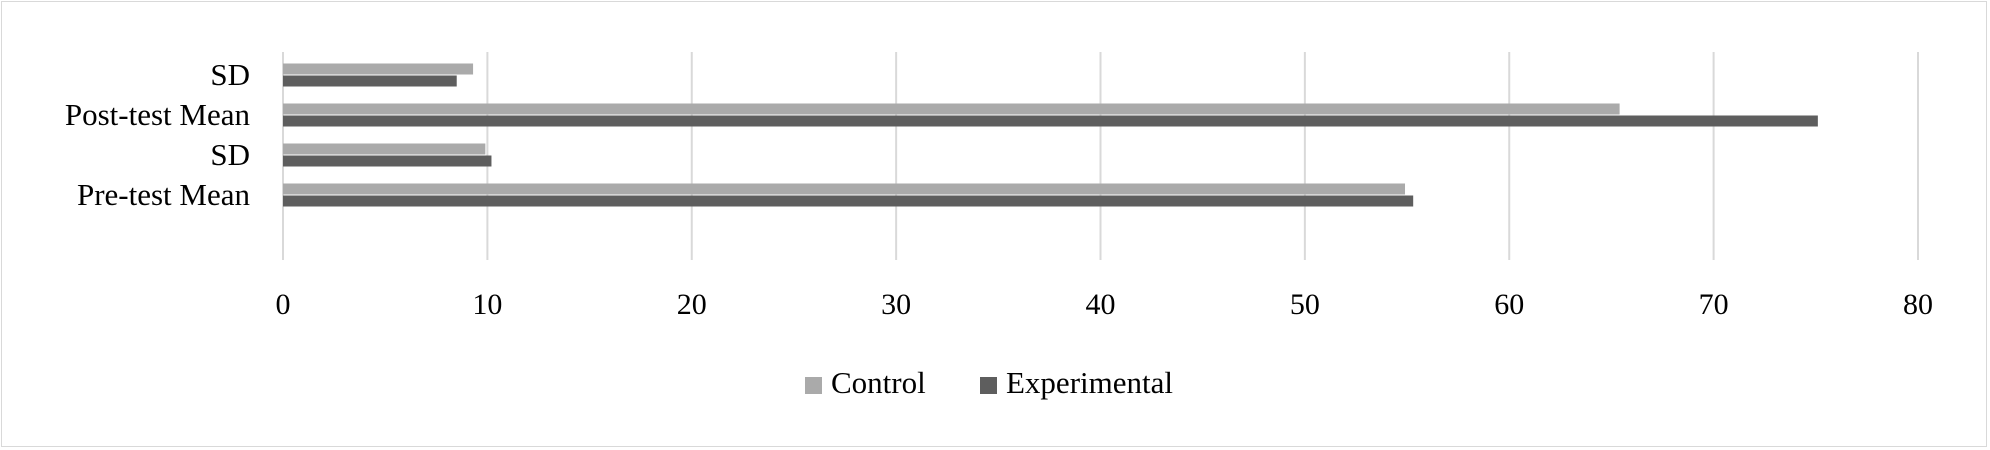 This screenshot has height=450, width=1990. I want to click on legend-swatch-experimental, so click(988, 385).